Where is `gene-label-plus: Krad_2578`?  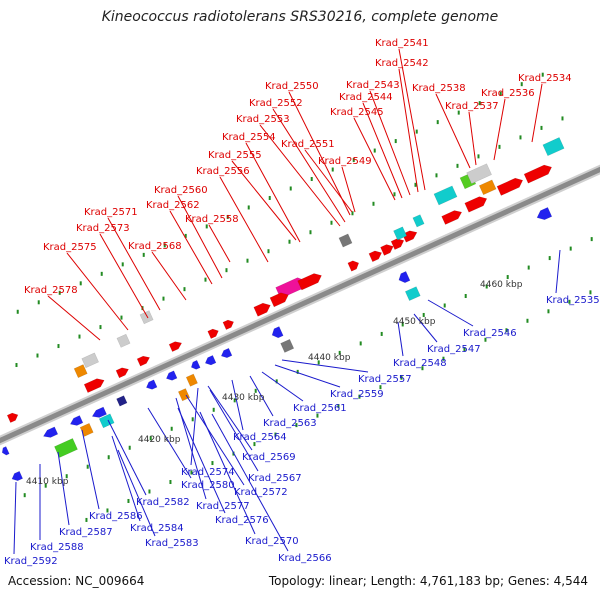 gene-label-plus: Krad_2578 is located at coordinates (51, 290).